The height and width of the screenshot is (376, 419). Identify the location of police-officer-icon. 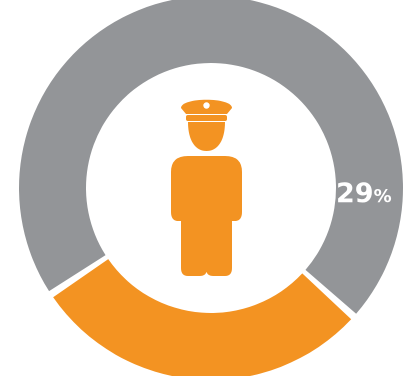
(206, 187).